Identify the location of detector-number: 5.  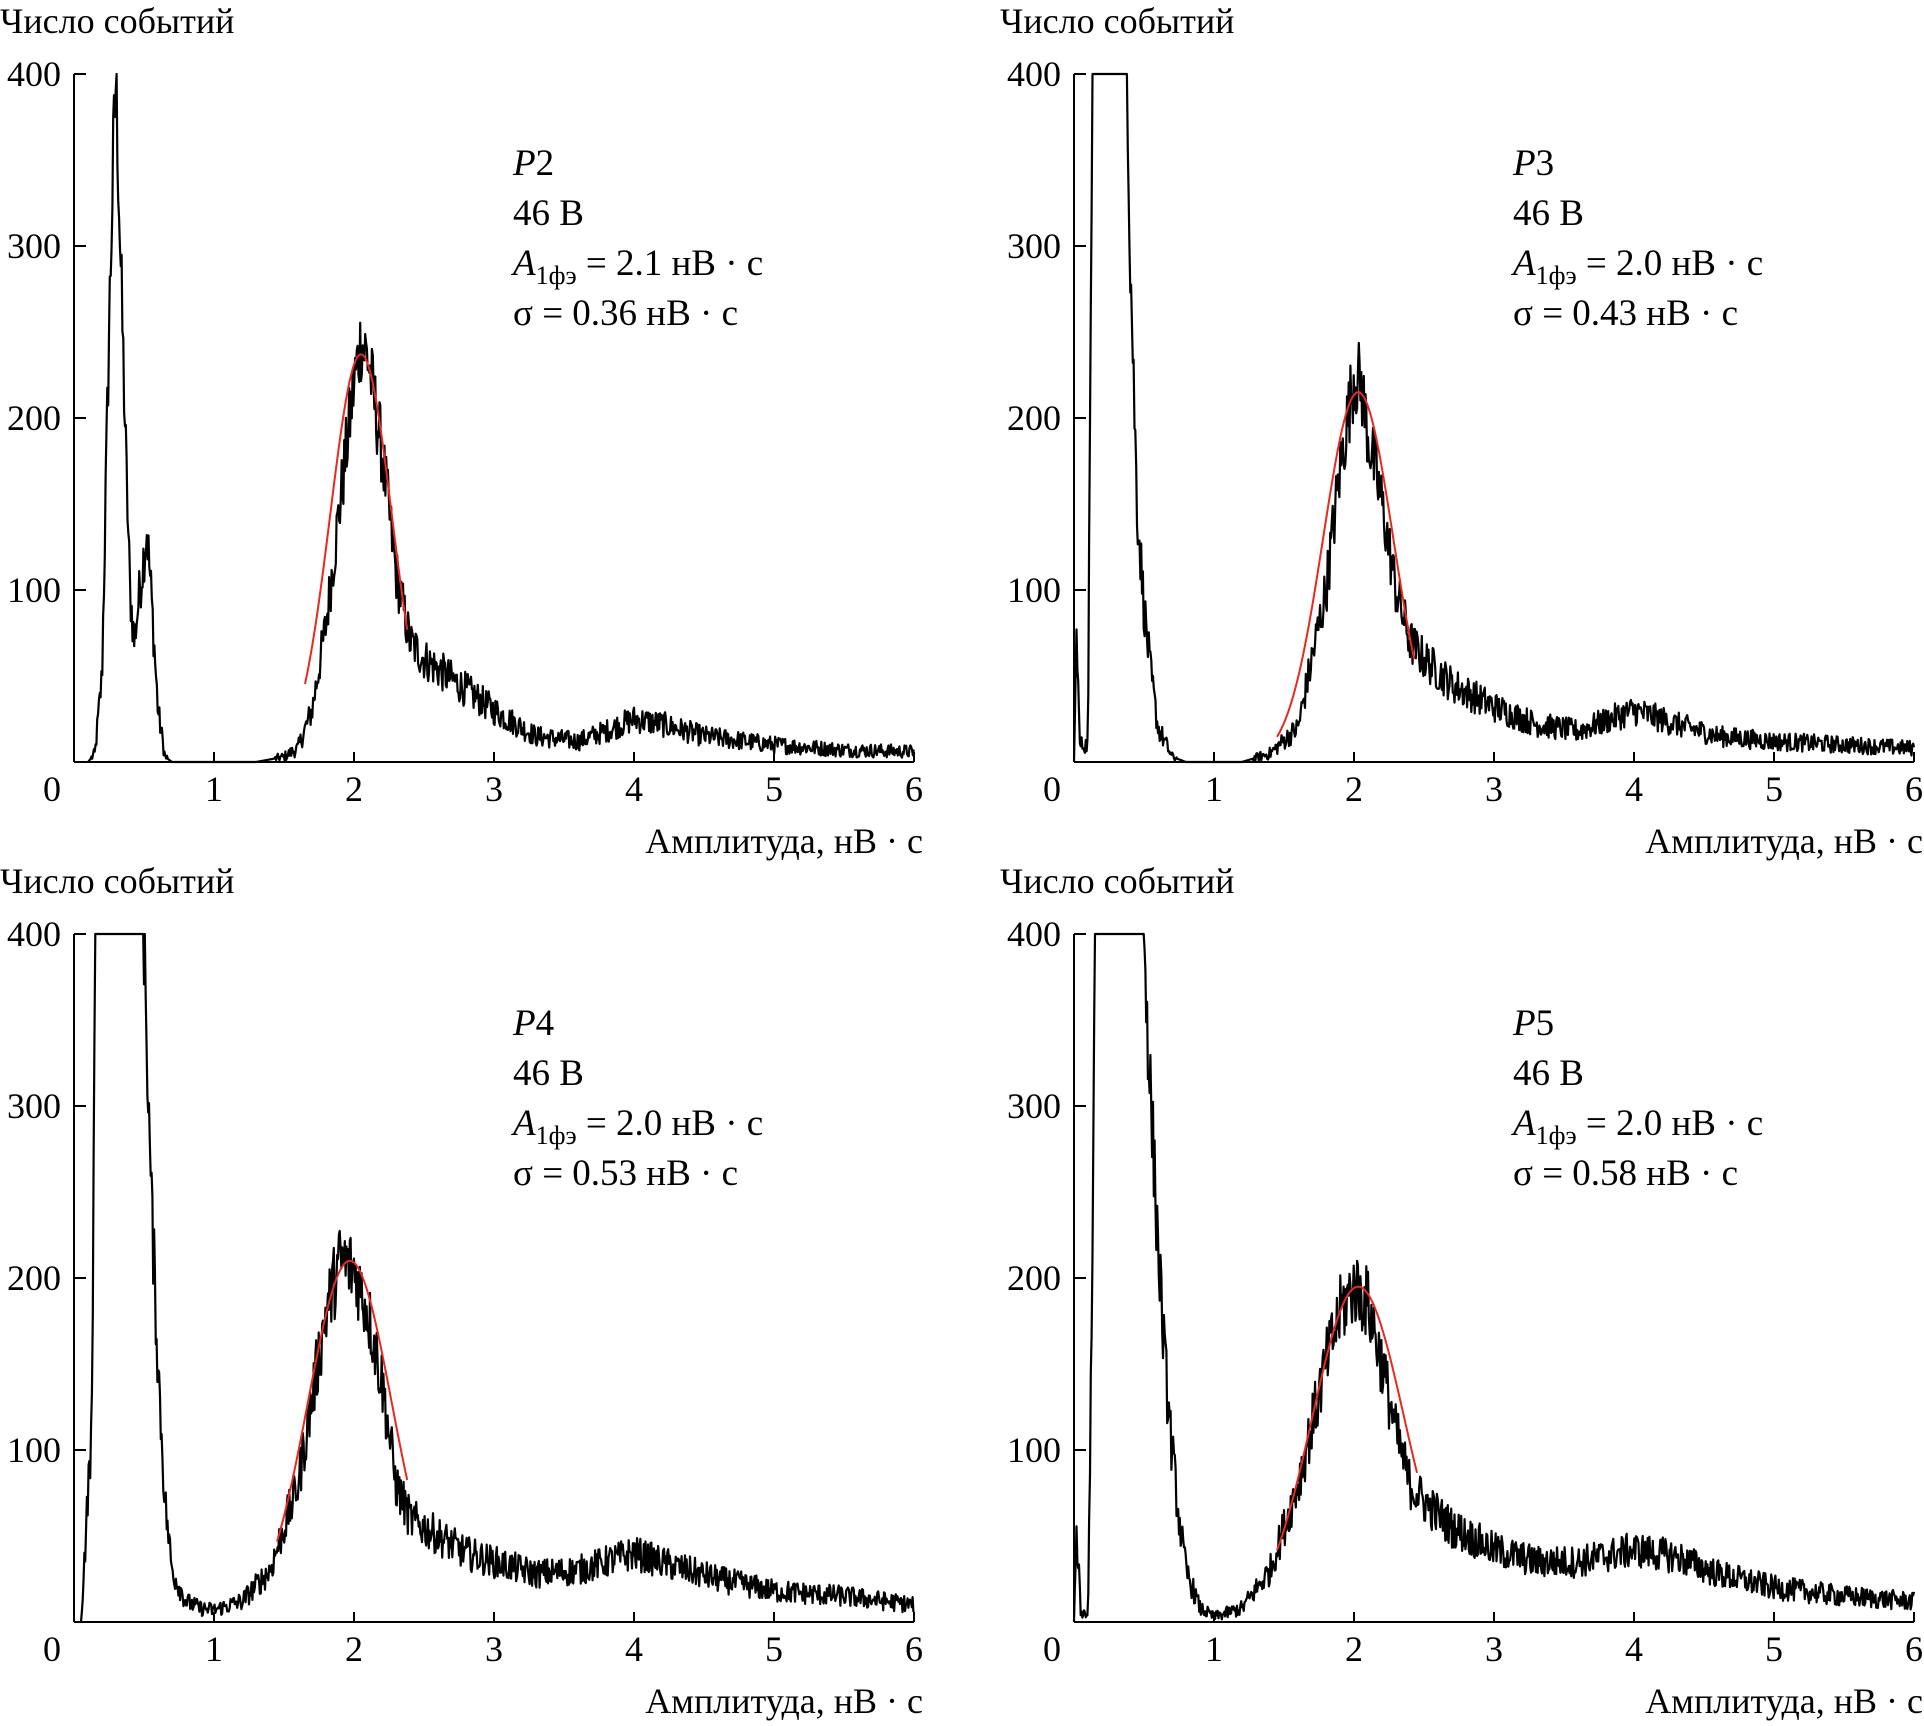
(1545, 1023).